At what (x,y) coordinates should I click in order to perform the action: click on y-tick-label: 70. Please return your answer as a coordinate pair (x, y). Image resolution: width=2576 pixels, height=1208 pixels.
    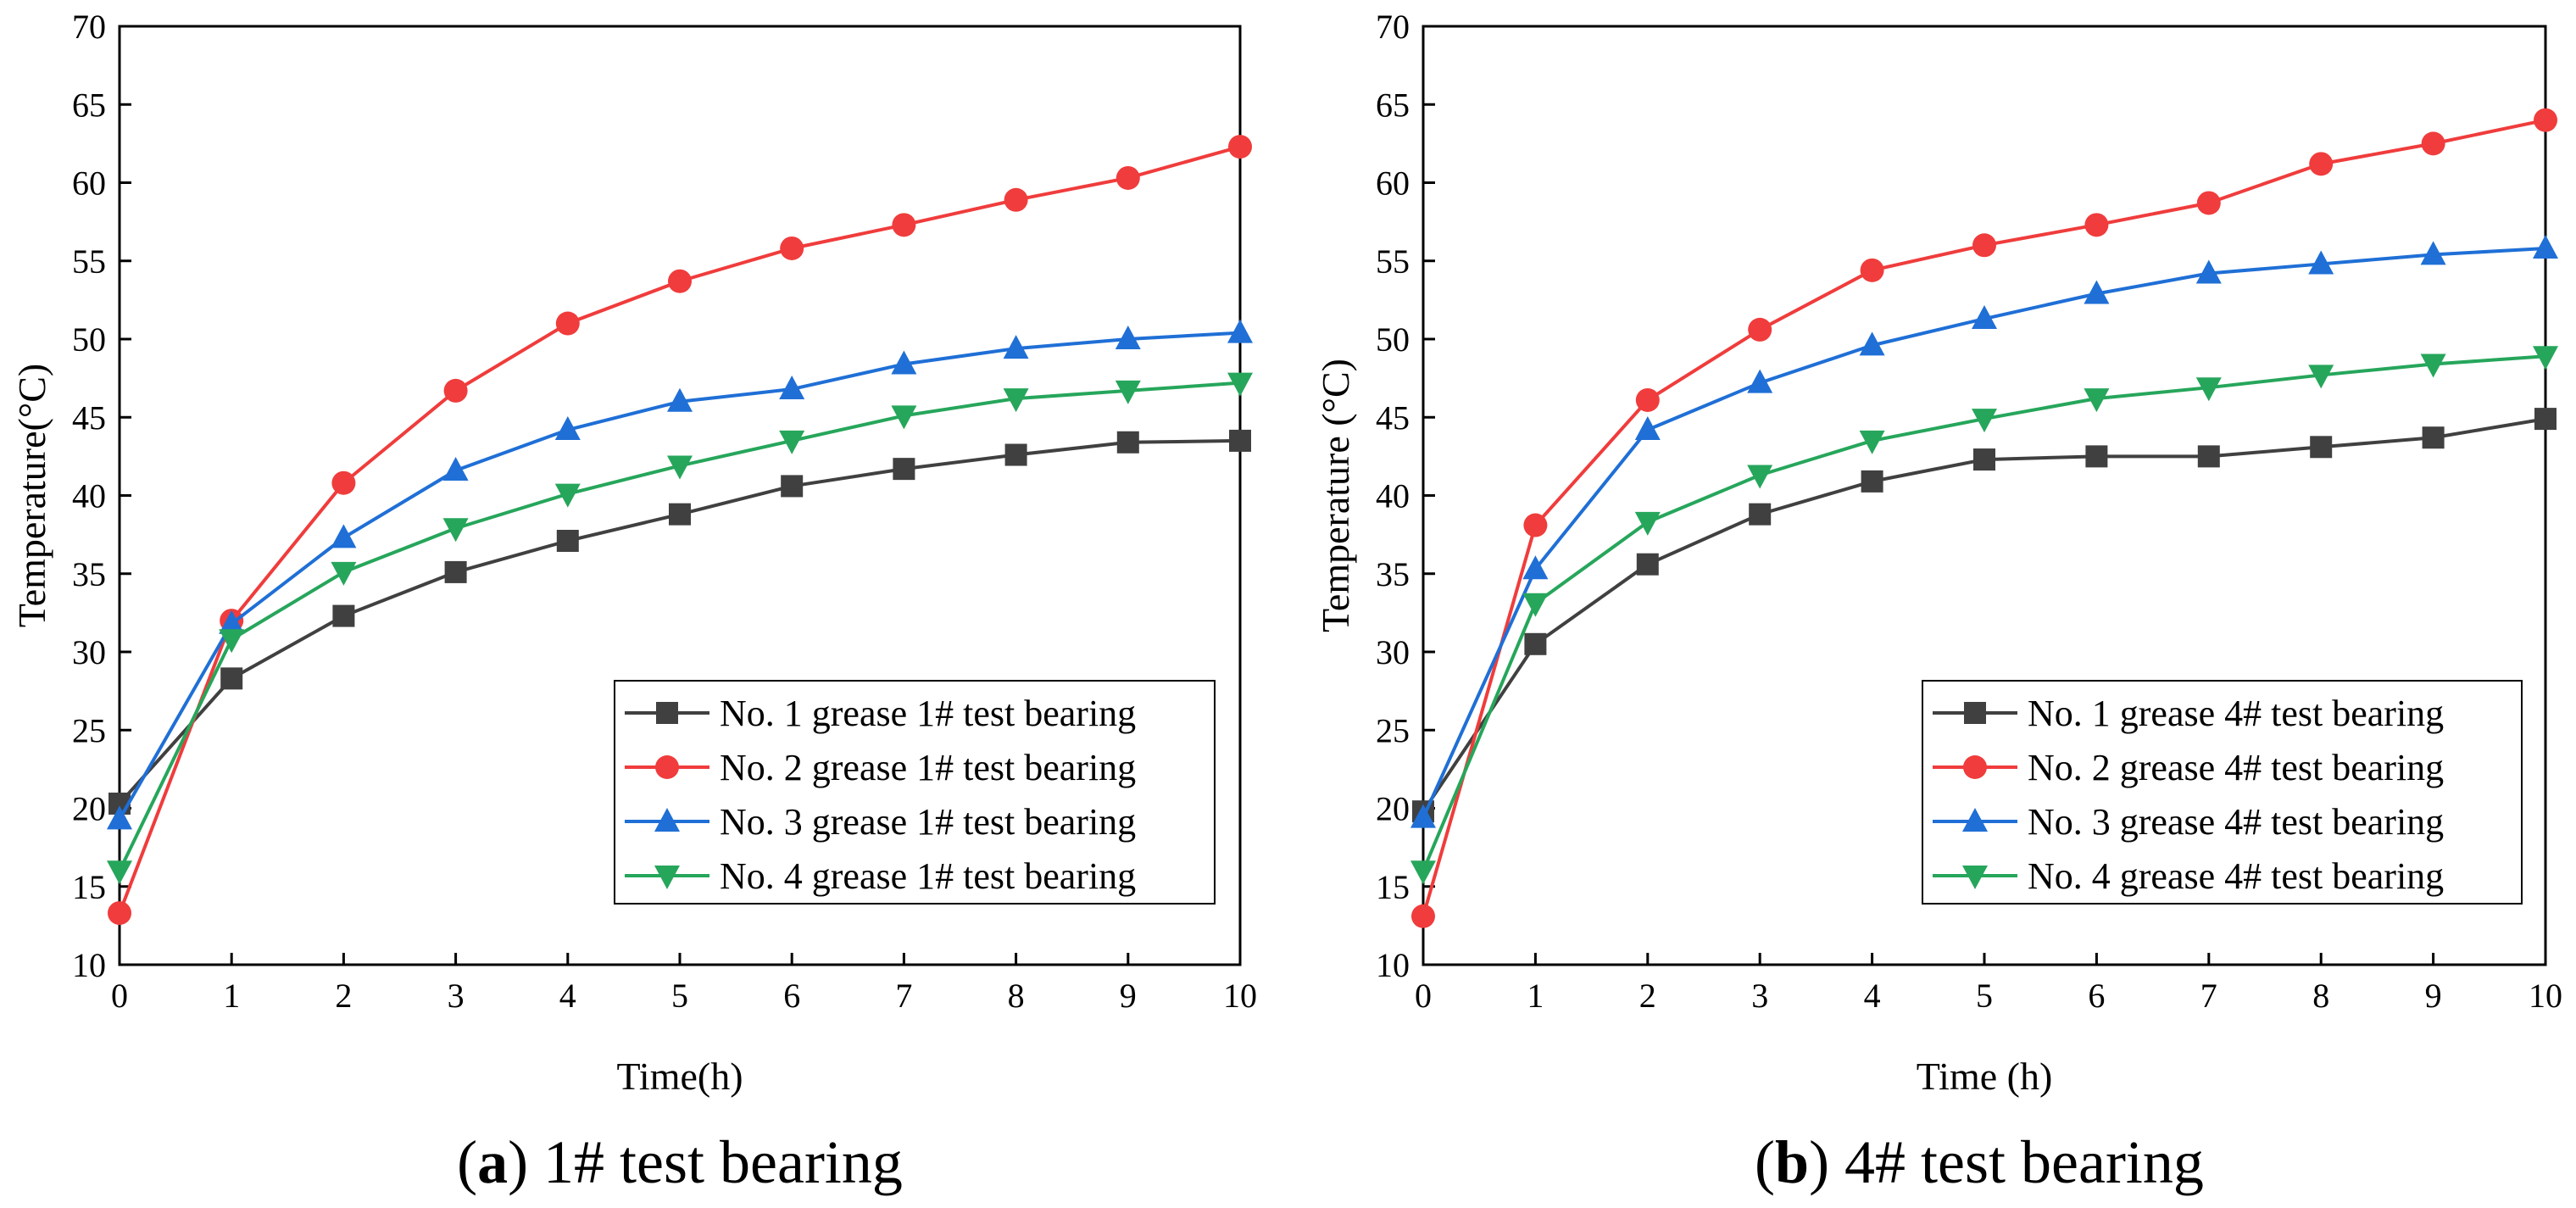
    Looking at the image, I should click on (1393, 27).